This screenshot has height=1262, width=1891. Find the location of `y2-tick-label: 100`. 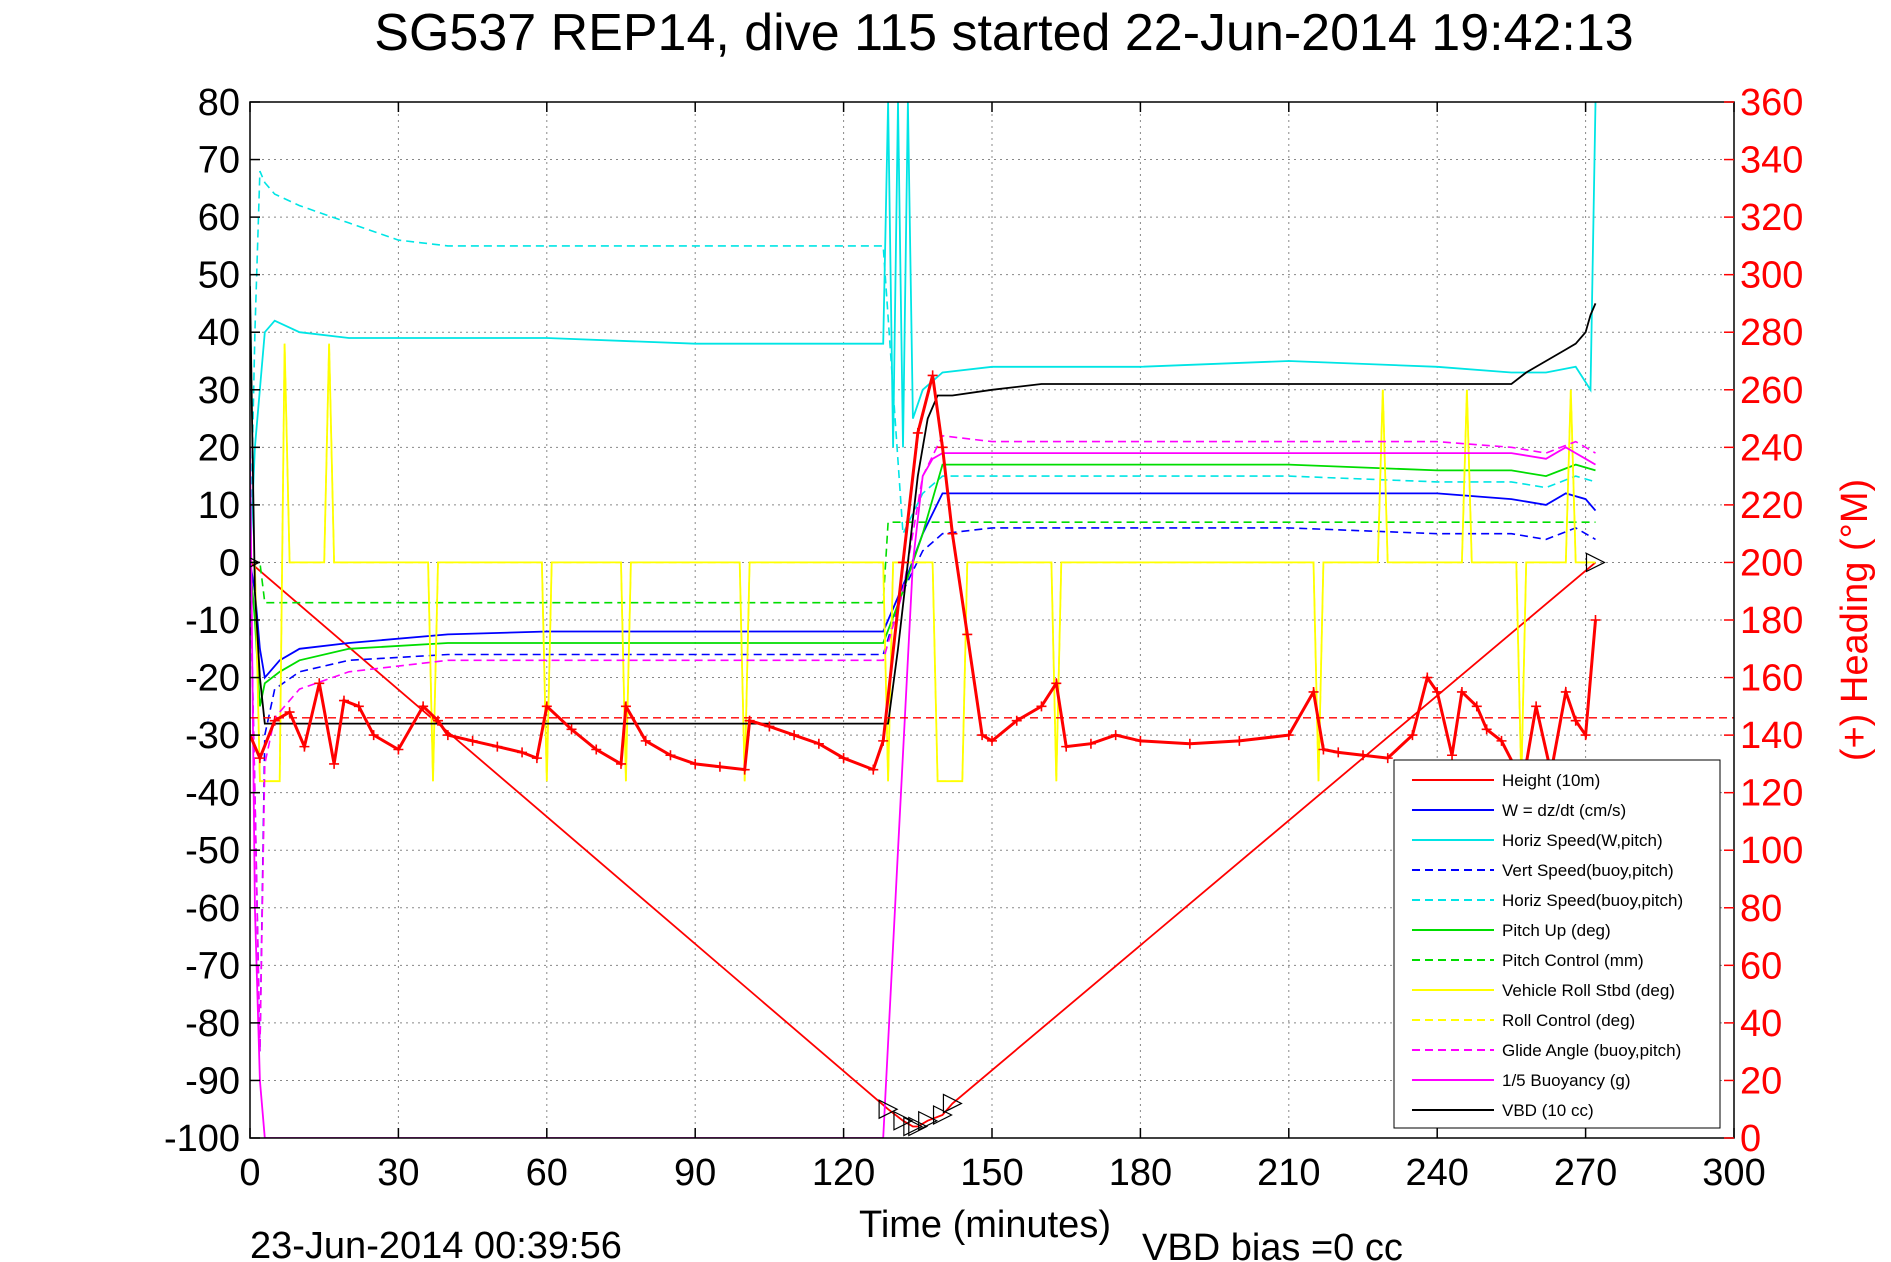

y2-tick-label: 100 is located at coordinates (1771, 851).